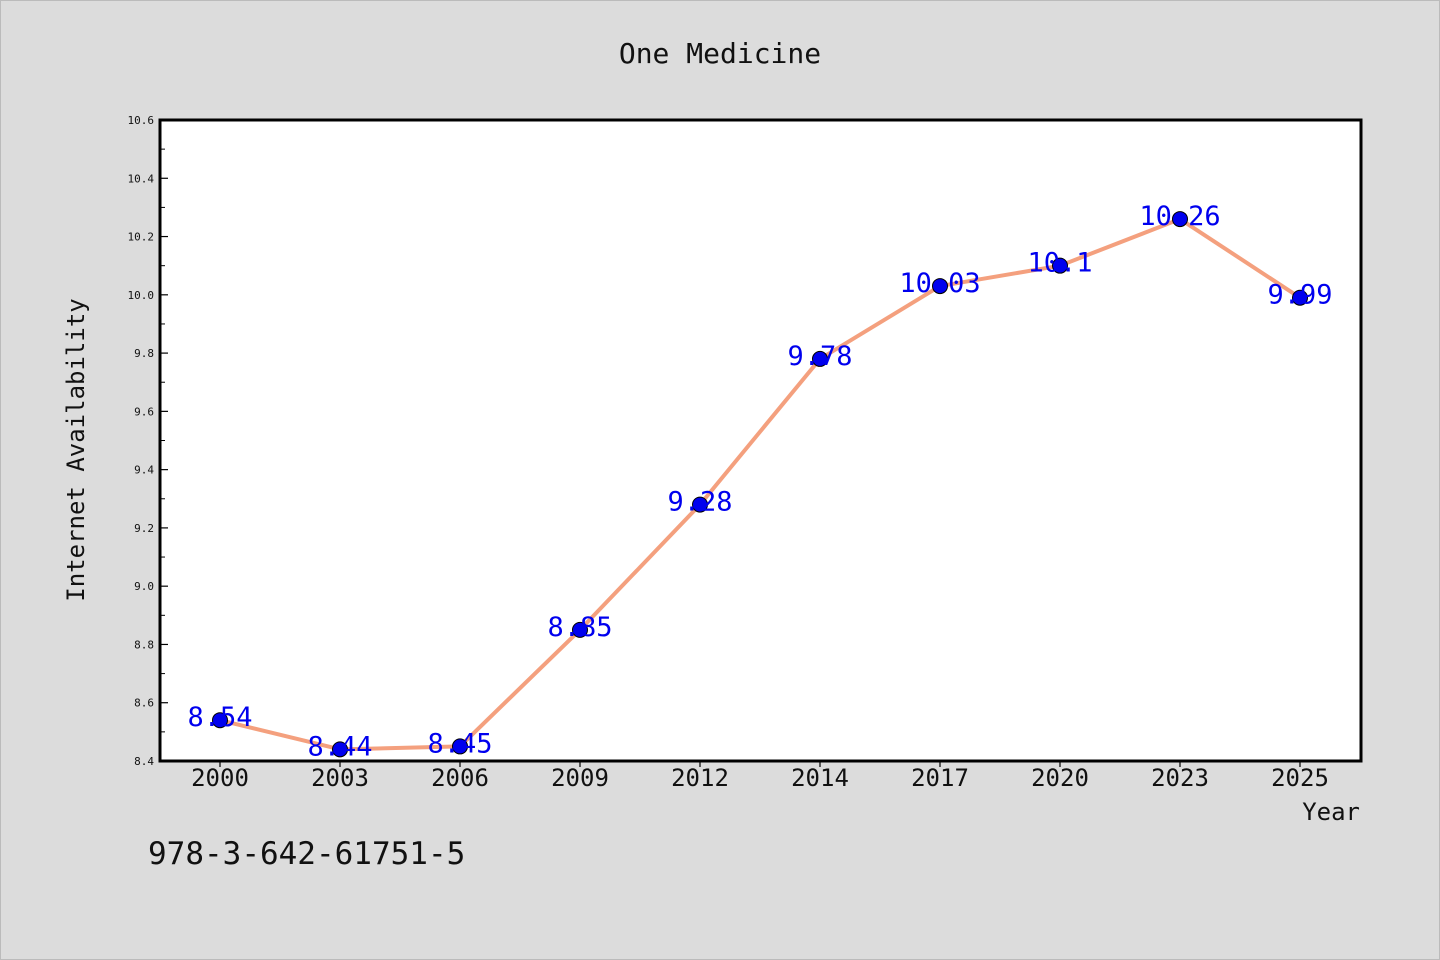 This screenshot has width=1440, height=960. I want to click on x-axis-label: Year, so click(1331, 812).